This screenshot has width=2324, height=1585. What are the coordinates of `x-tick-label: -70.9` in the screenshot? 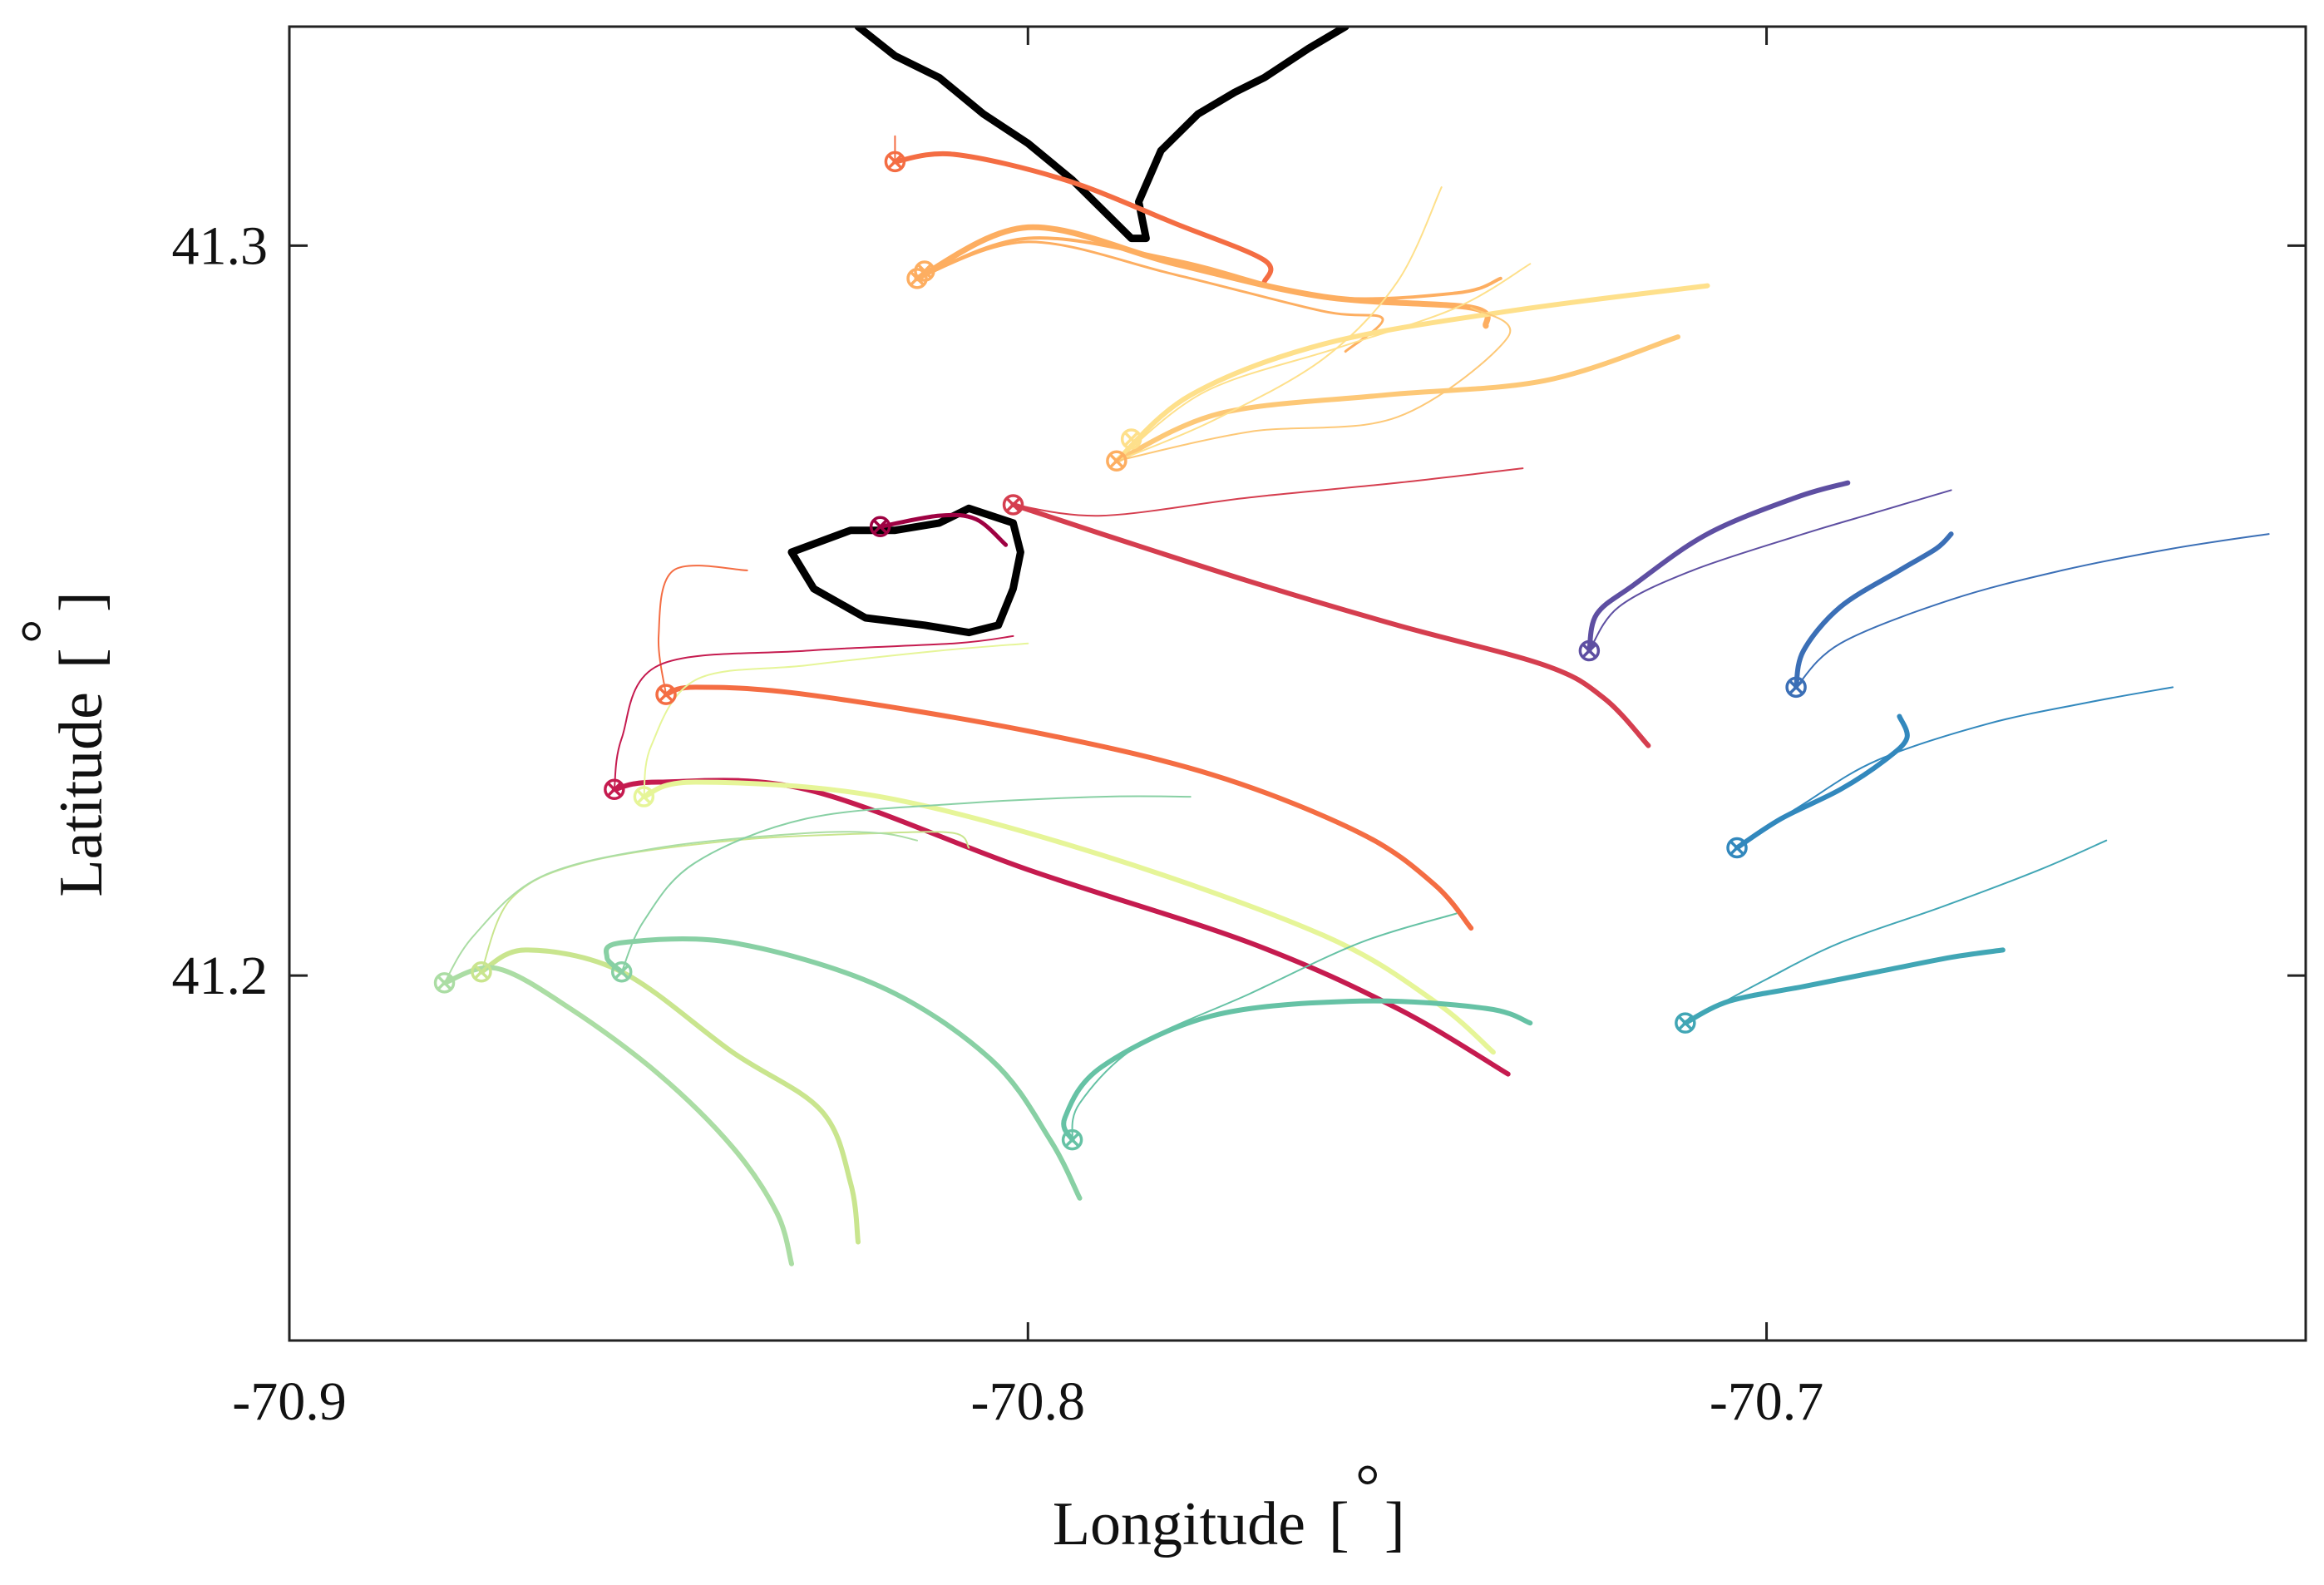 It's located at (289, 1401).